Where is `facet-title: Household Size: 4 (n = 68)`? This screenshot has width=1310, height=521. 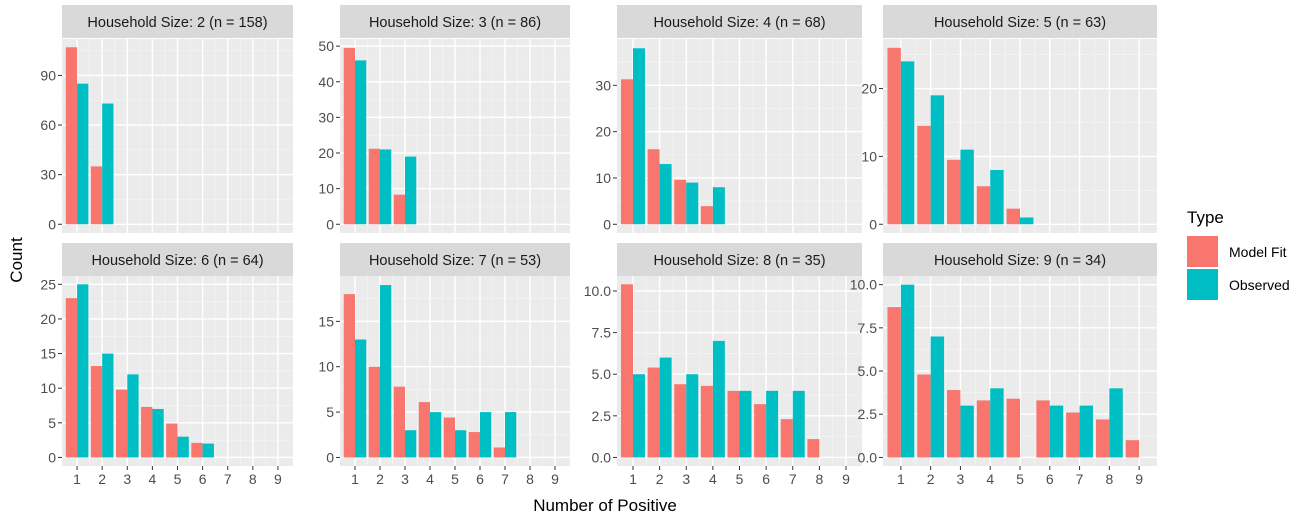
facet-title: Household Size: 4 (n = 68) is located at coordinates (739, 23).